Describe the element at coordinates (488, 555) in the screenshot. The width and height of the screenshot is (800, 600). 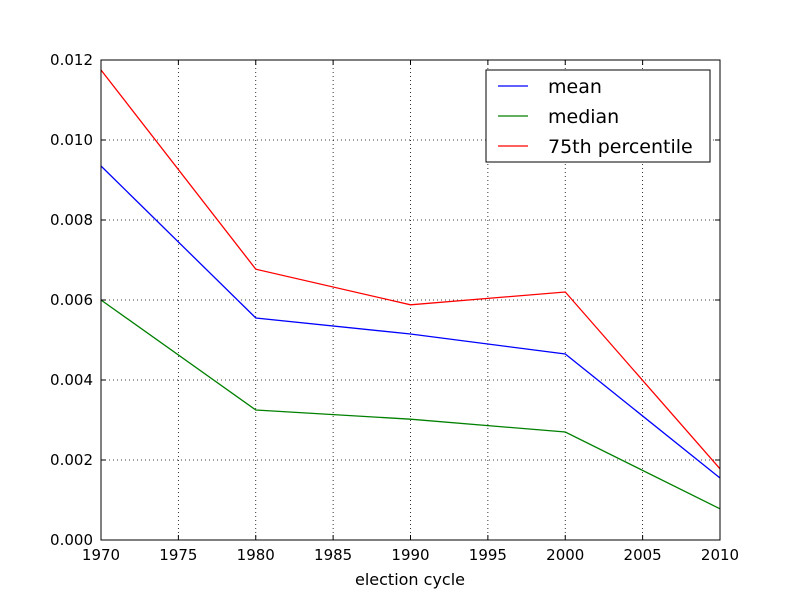
I see `x-tick-label: 1995` at that location.